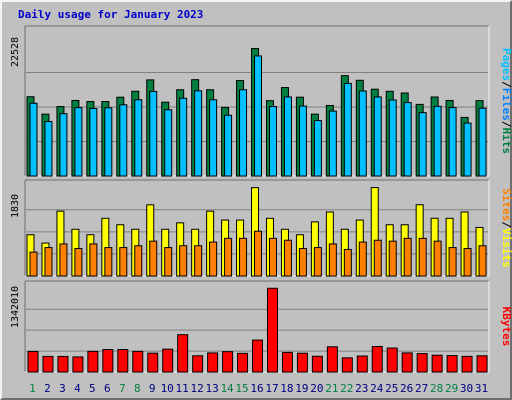 The height and width of the screenshot is (400, 512). Describe the element at coordinates (15, 52) in the screenshot. I see `y-tick-label: 22528` at that location.